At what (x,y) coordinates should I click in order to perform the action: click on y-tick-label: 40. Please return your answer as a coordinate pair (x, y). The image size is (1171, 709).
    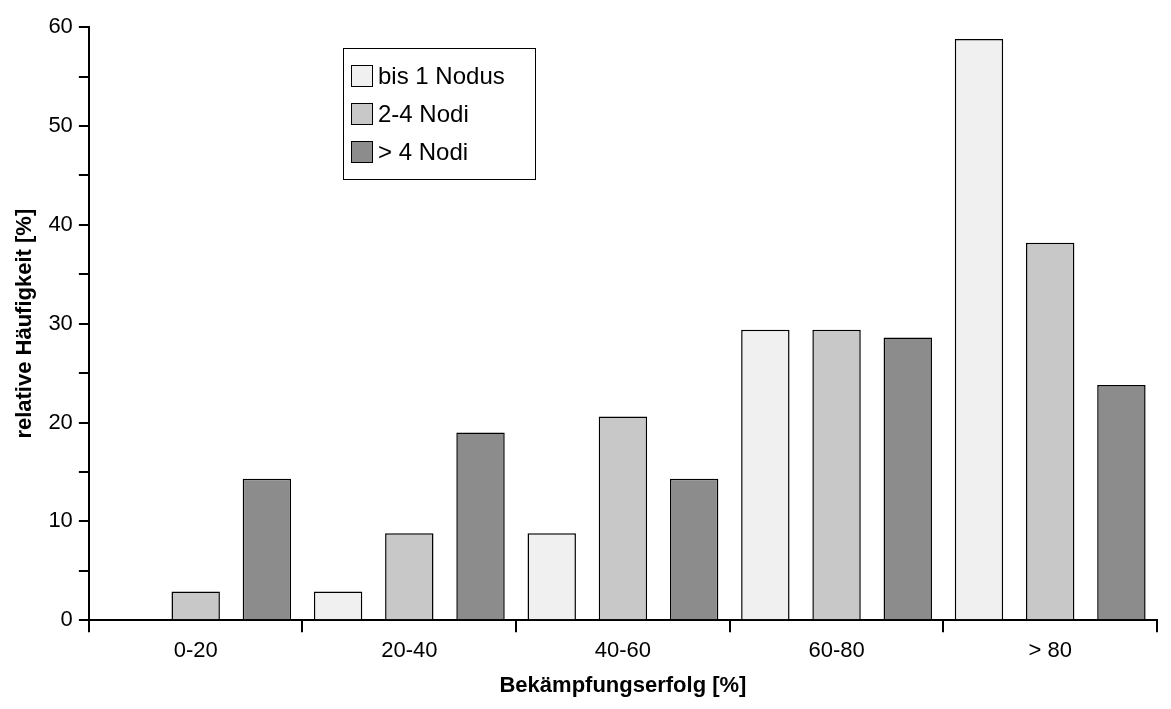
    Looking at the image, I should click on (60, 223).